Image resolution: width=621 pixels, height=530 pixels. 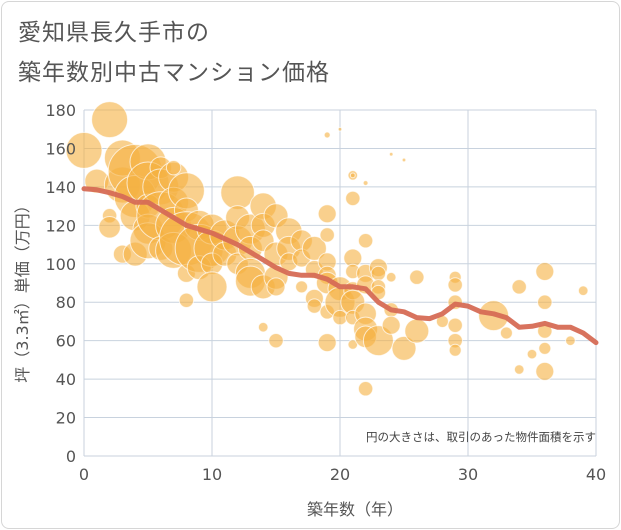 I want to click on y-tick-label-0: 0, so click(x=71, y=456).